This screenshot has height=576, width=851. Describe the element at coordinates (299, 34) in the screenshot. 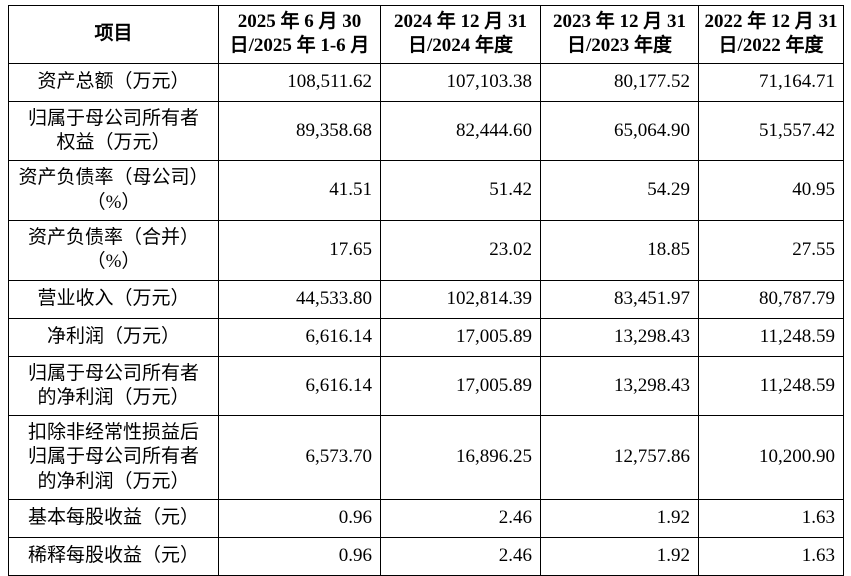

I see `column-header-2025: 2025 年 6 月 30 日/2025 年 1-6 月` at that location.